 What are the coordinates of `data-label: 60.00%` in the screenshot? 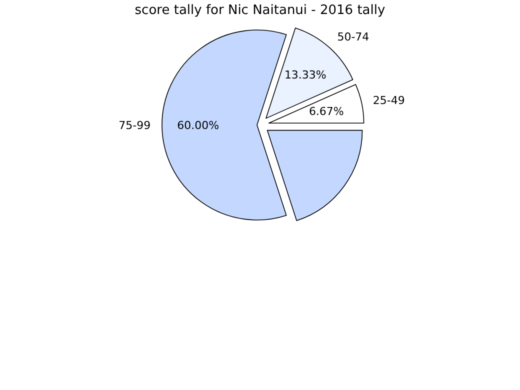 It's located at (198, 125).